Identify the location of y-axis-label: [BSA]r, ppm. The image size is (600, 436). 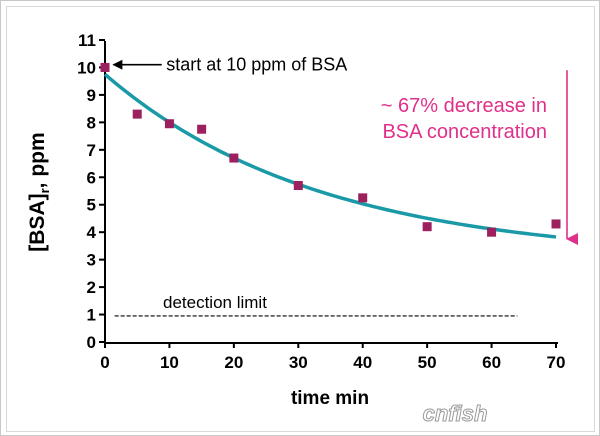
(39, 191).